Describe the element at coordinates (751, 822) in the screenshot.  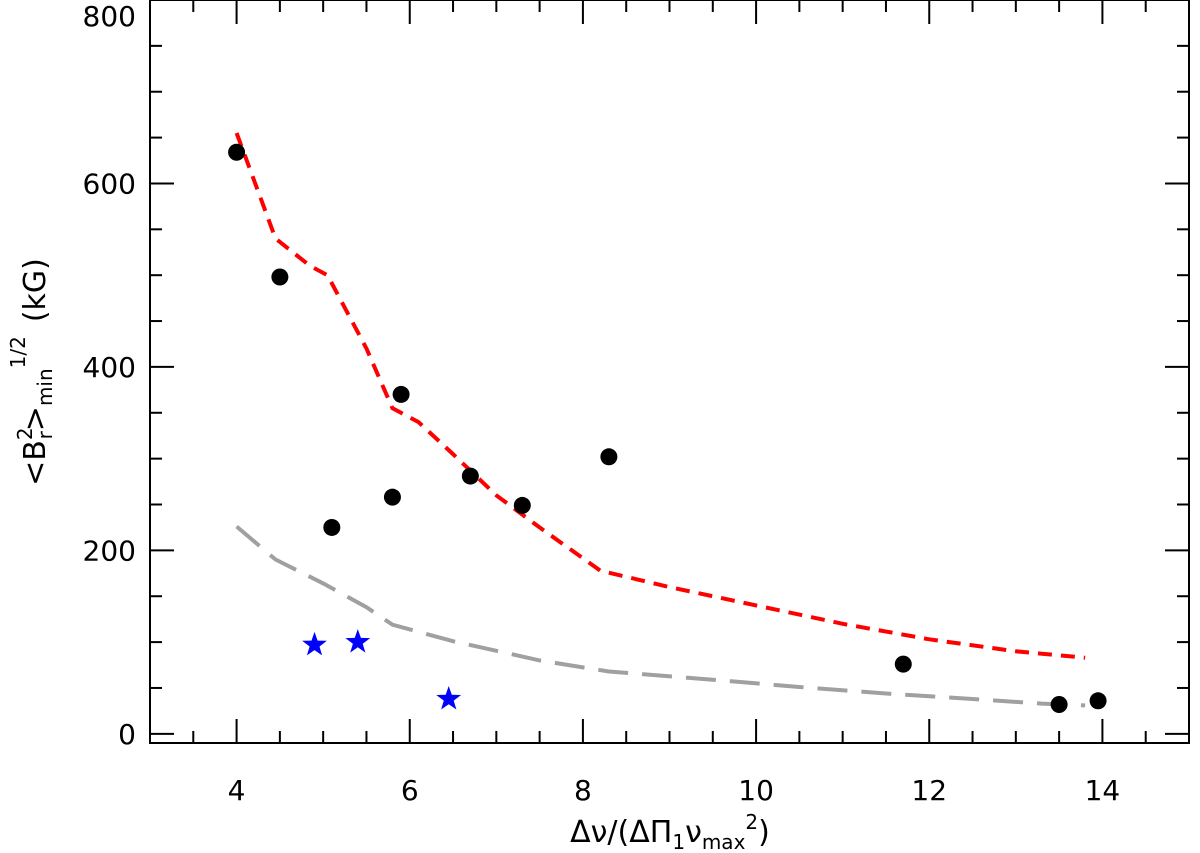
I see `x-title-sup-2: 2` at that location.